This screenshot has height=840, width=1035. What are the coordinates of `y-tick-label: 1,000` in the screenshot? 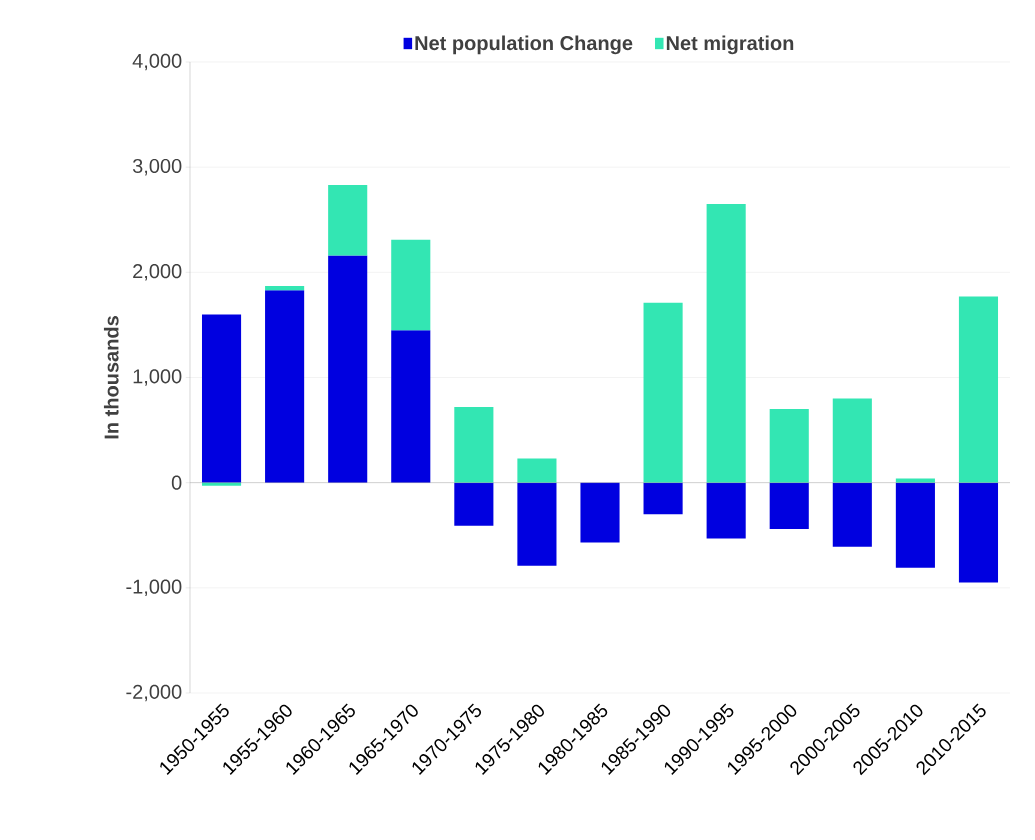 It's located at (157, 377).